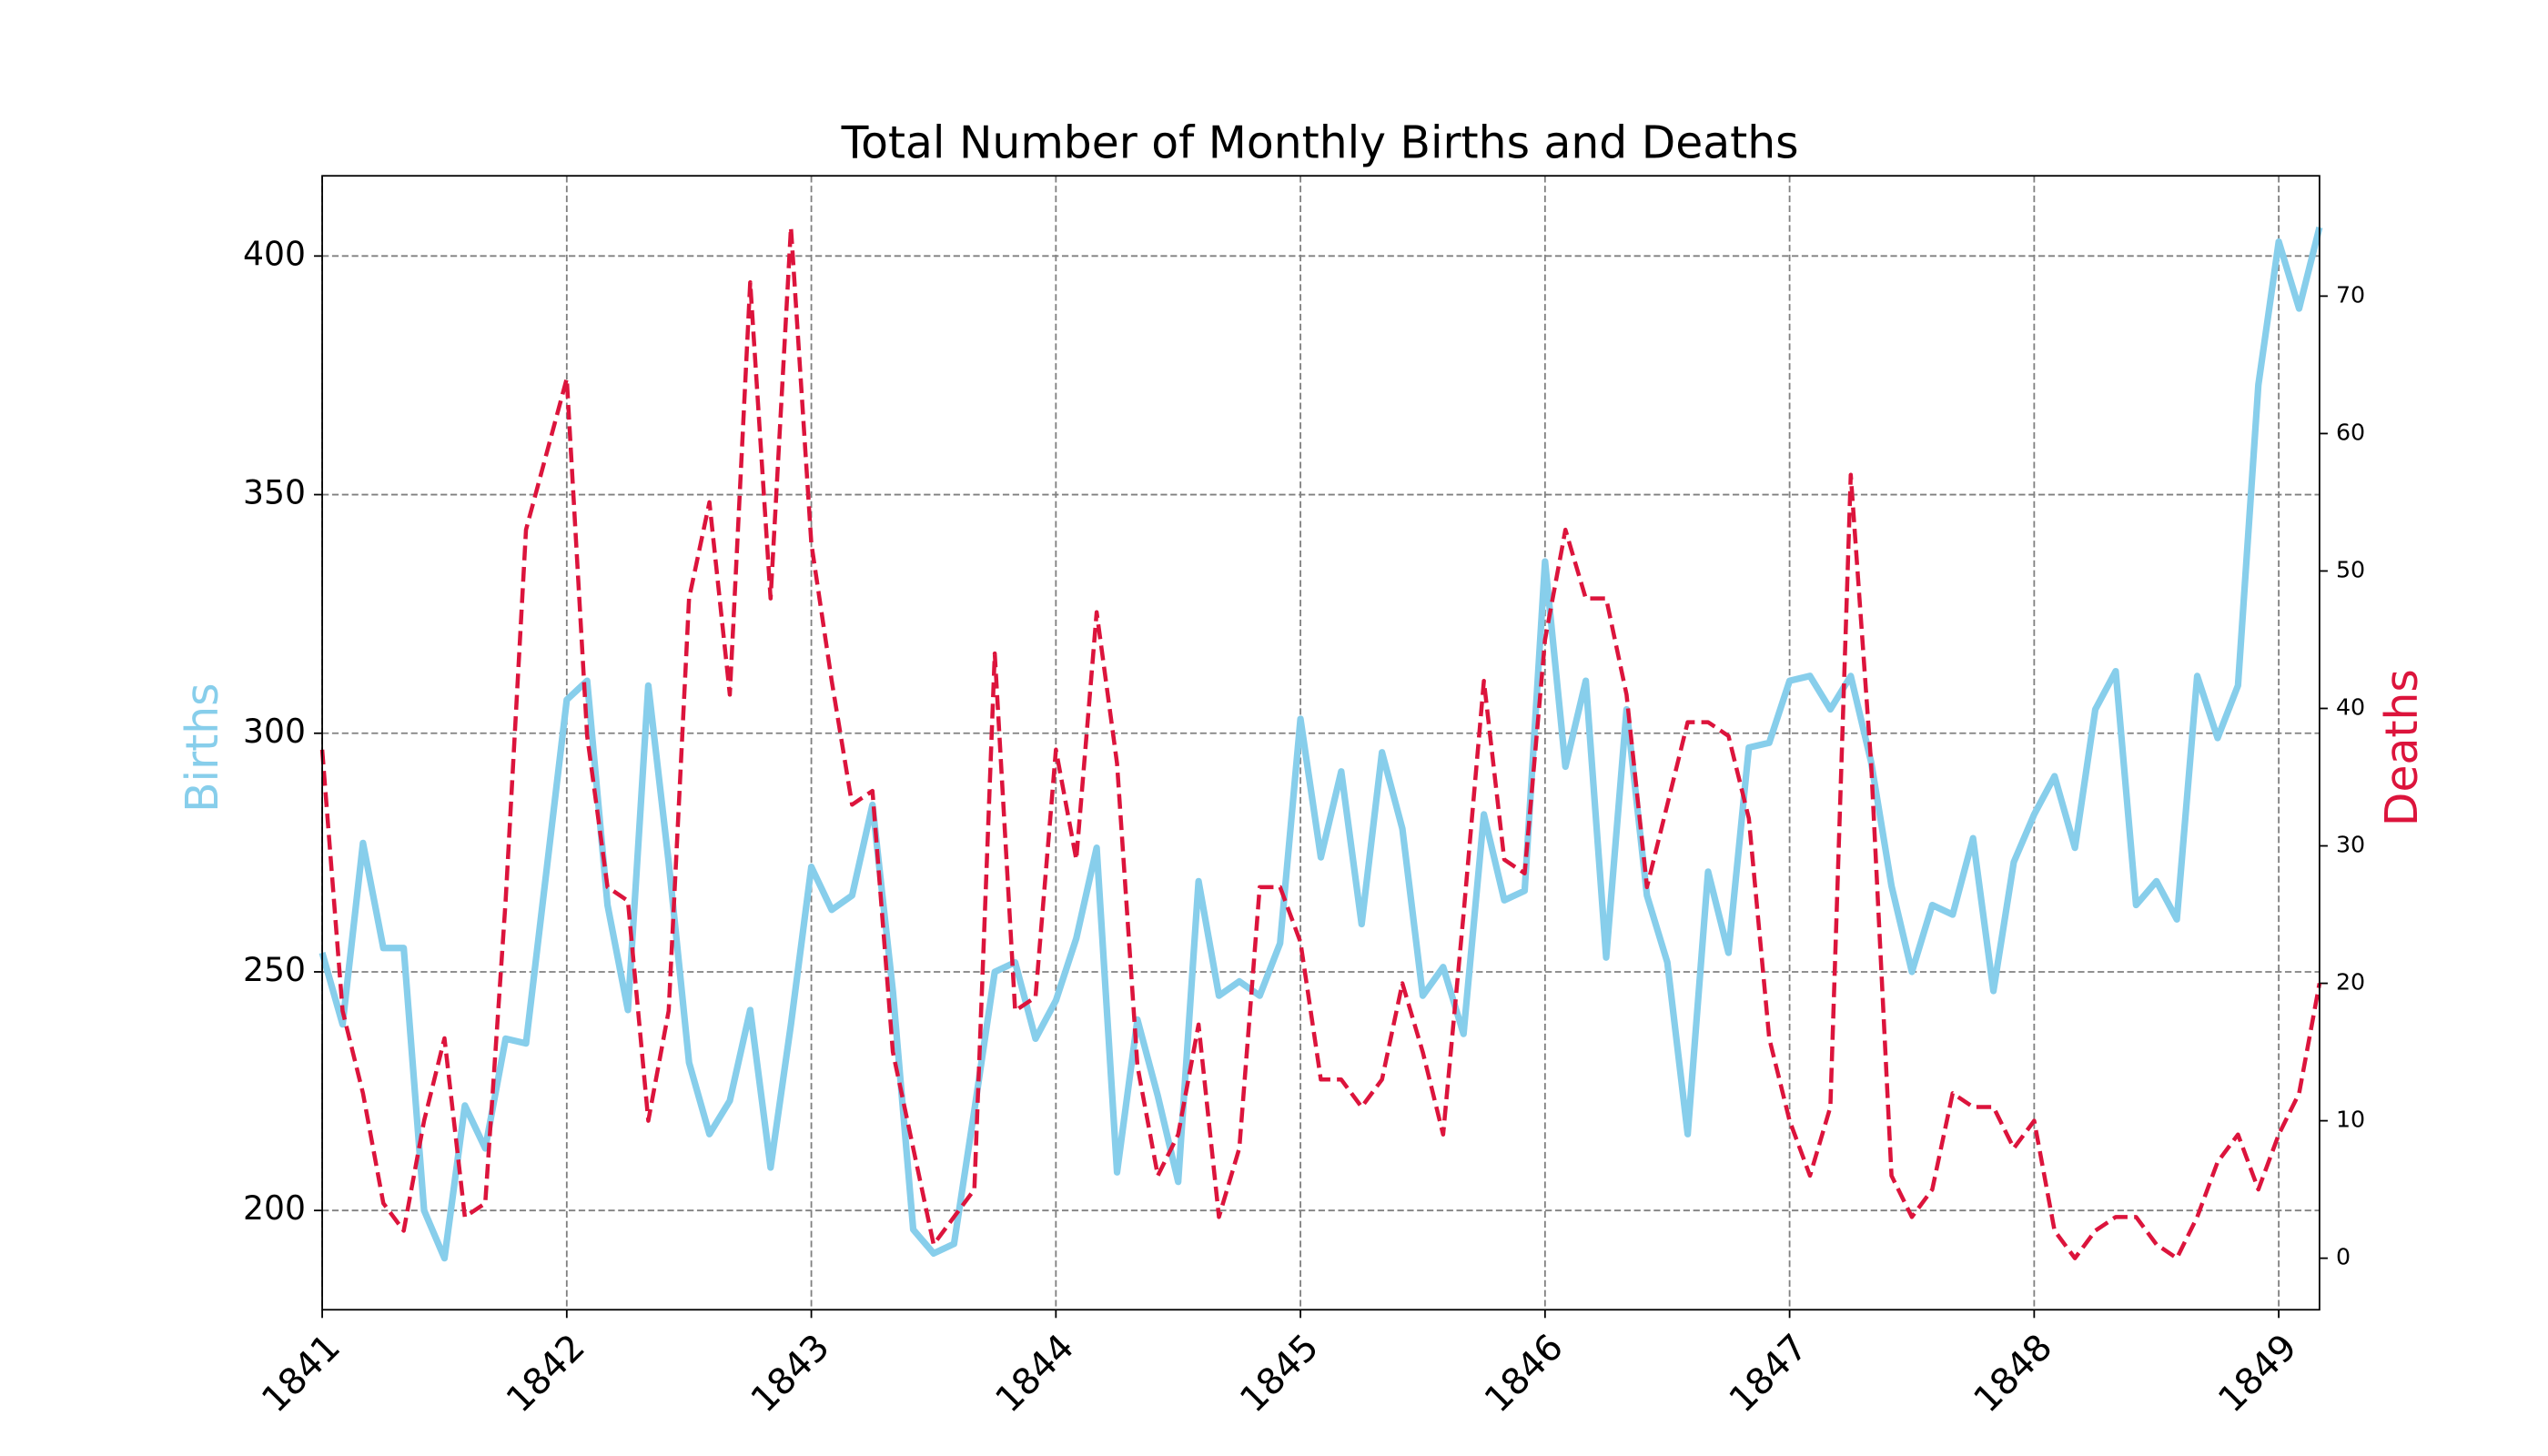 This screenshot has width=2548, height=1456. Describe the element at coordinates (2350, 1120) in the screenshot. I see `y2-tick-label: 10` at that location.